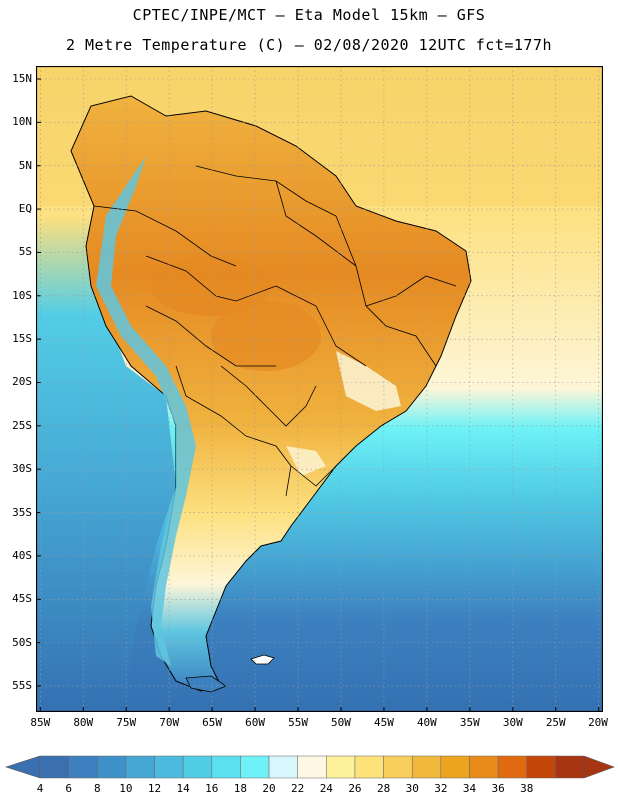  What do you see at coordinates (368, 381) in the screenshot?
I see `southeast-highlands` at bounding box center [368, 381].